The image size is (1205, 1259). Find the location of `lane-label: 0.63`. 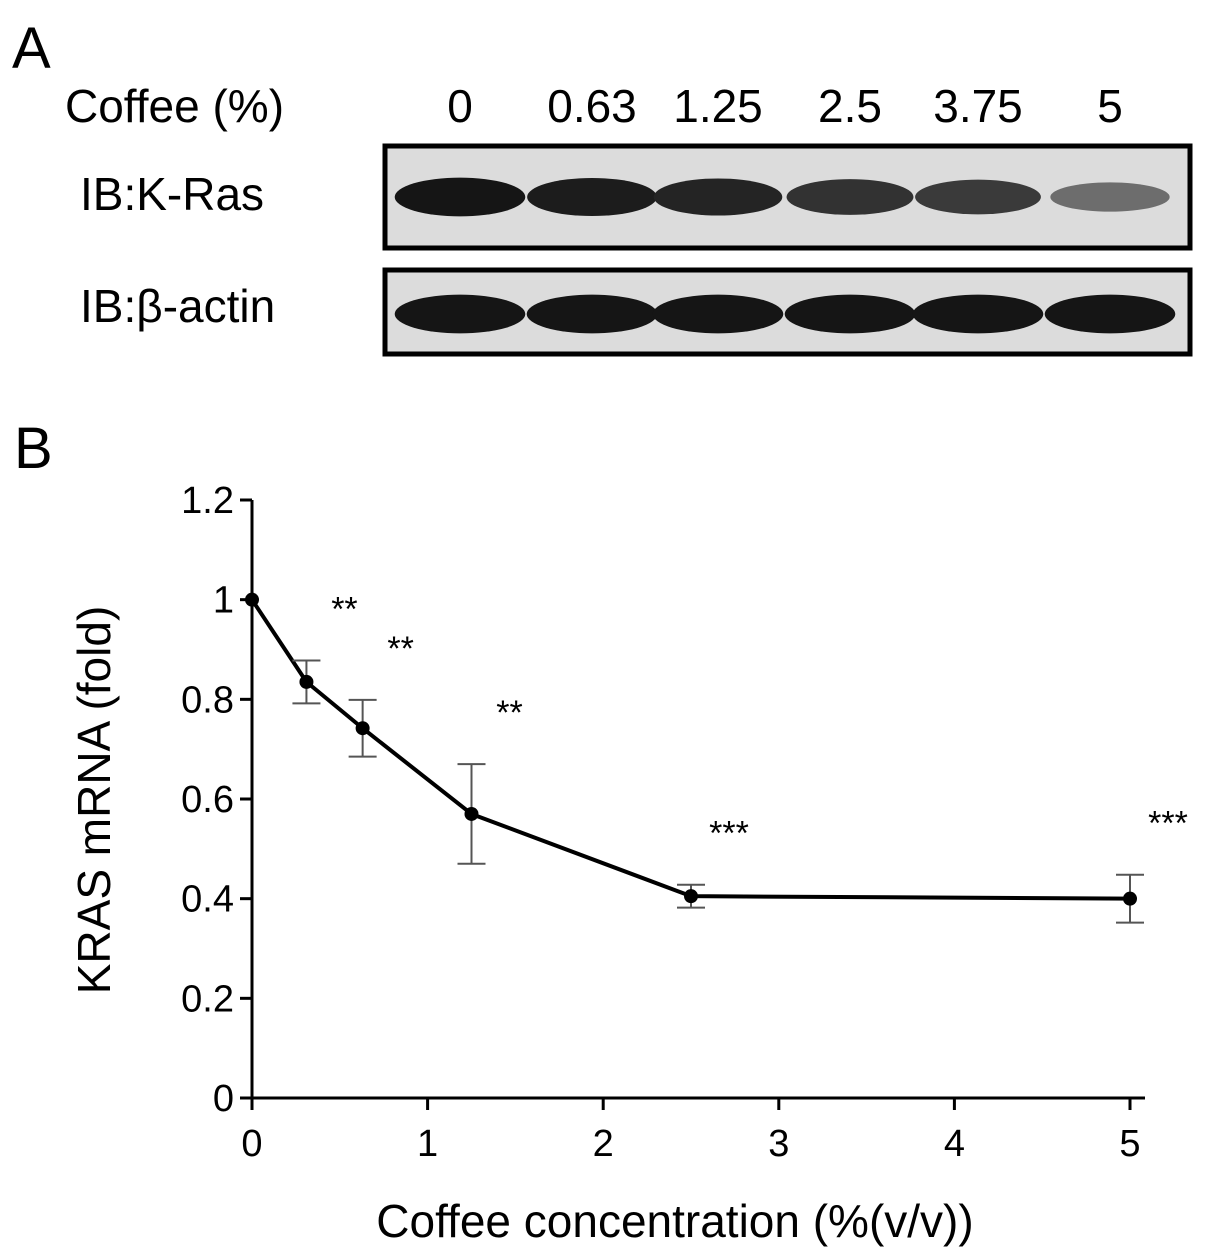

lane-label: 0.63 is located at coordinates (592, 106).